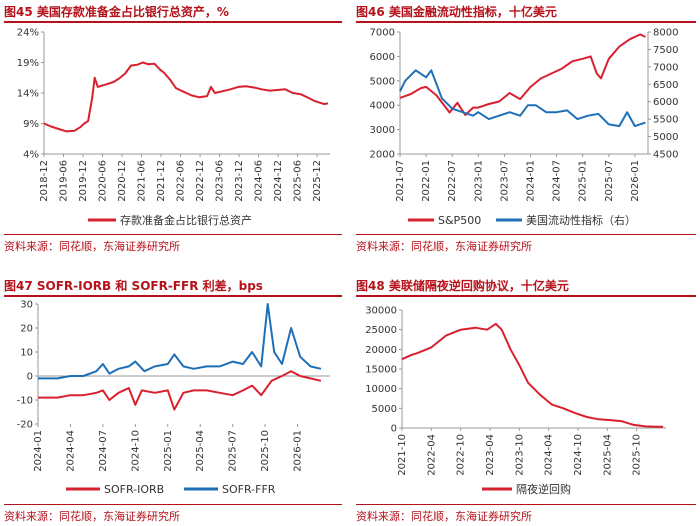 This screenshot has width=700, height=526. Describe the element at coordinates (278, 181) in the screenshot. I see `x-tick-label: 2024-12` at that location.